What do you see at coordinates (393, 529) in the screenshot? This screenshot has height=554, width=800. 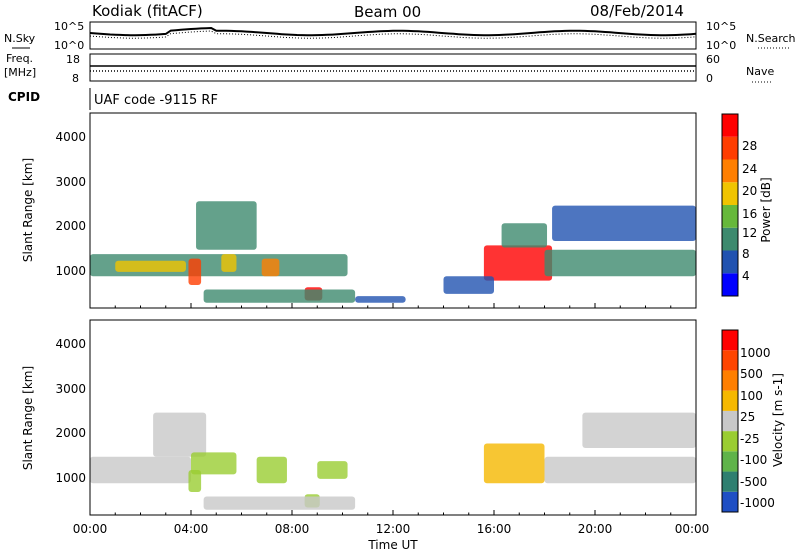 I see `xtick-1200: 12:00` at bounding box center [393, 529].